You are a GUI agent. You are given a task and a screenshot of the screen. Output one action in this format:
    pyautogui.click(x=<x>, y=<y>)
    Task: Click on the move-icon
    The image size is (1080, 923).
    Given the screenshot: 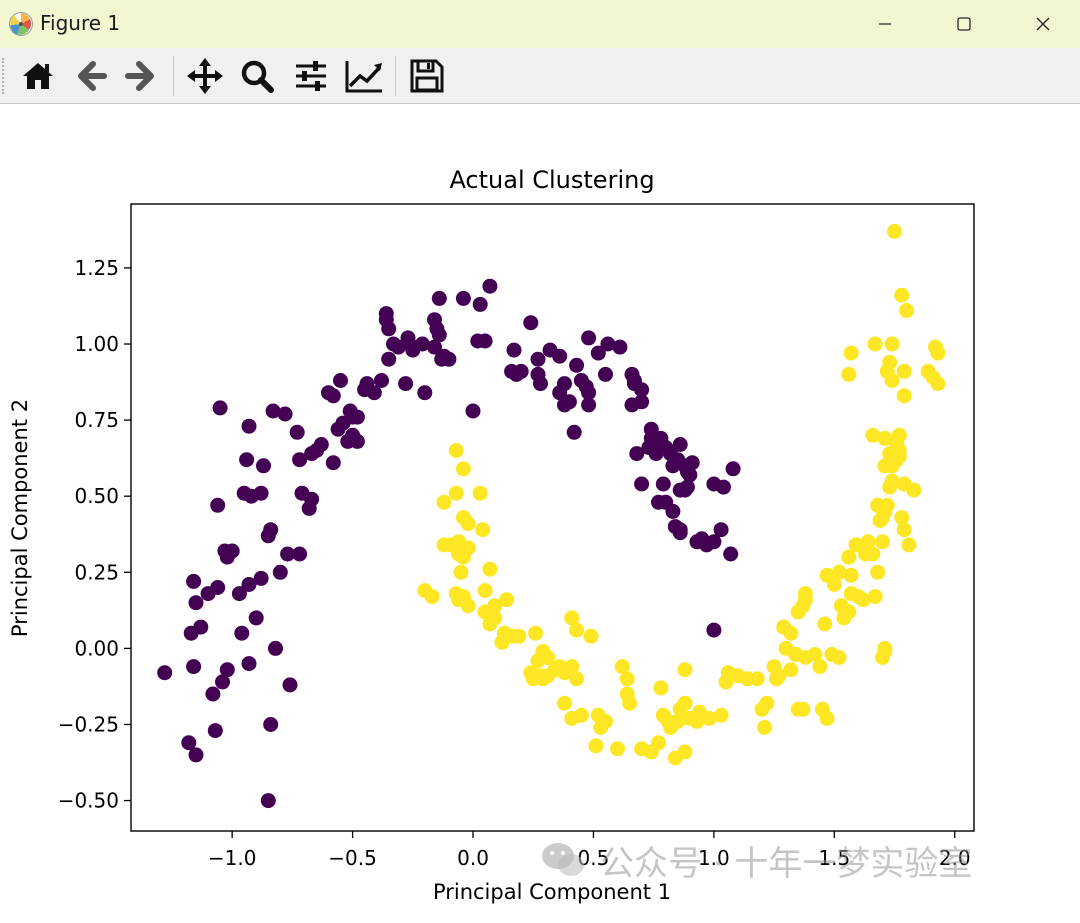 What is the action you would take?
    pyautogui.click(x=205, y=76)
    